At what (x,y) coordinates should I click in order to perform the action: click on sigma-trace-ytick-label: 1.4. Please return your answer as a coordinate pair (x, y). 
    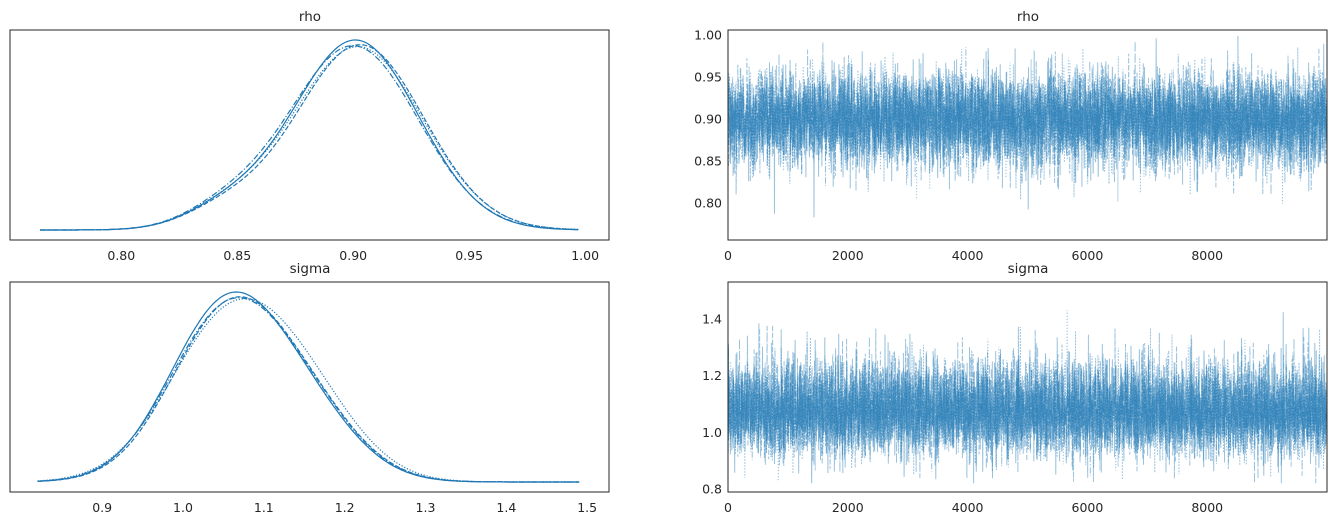
    Looking at the image, I should click on (712, 319).